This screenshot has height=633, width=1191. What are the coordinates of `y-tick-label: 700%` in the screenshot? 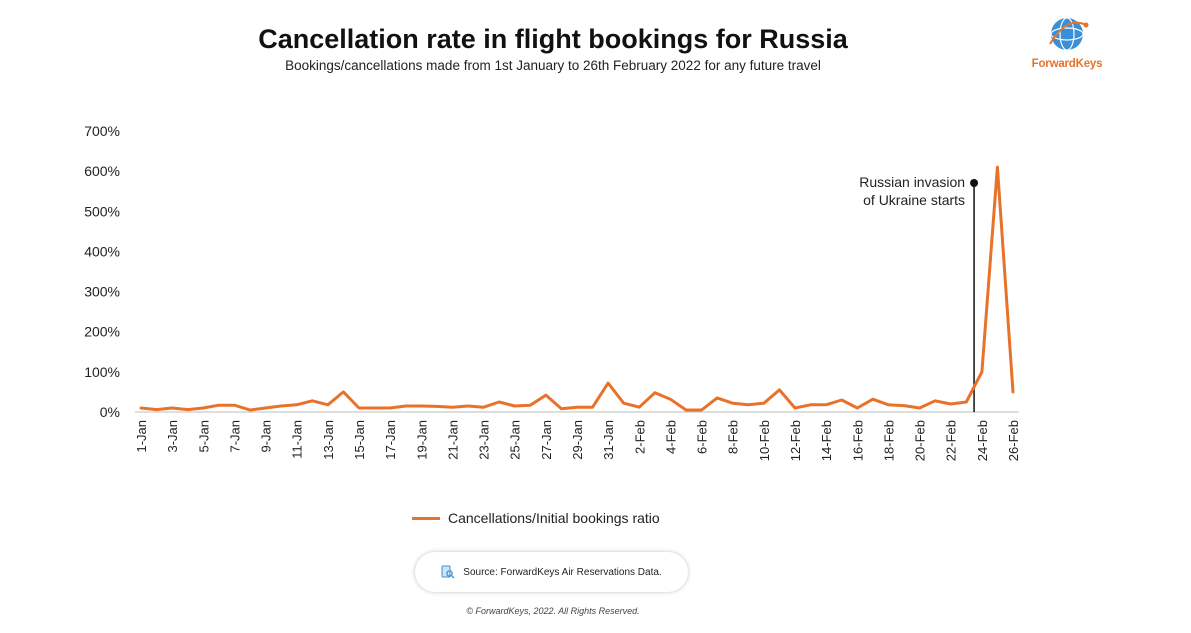 It's located at (102, 131).